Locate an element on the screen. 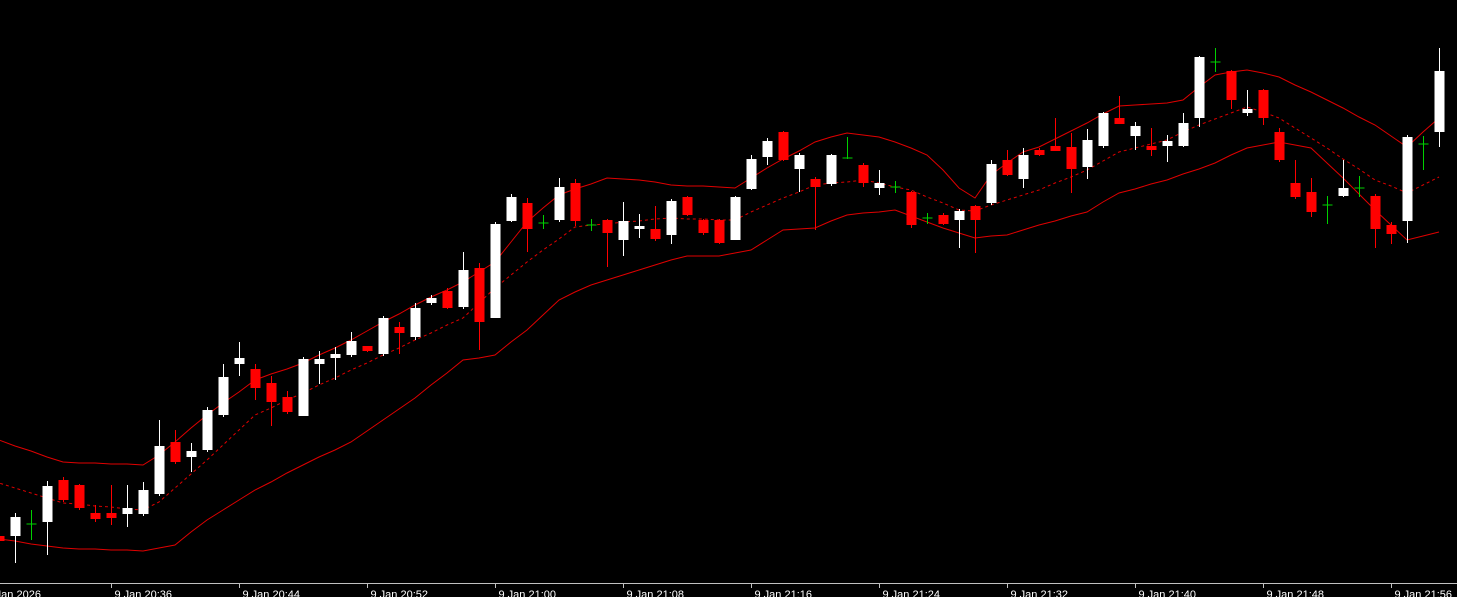 This screenshot has width=1457, height=597. x-tick-label: 9 Jan 20:36 is located at coordinates (144, 593).